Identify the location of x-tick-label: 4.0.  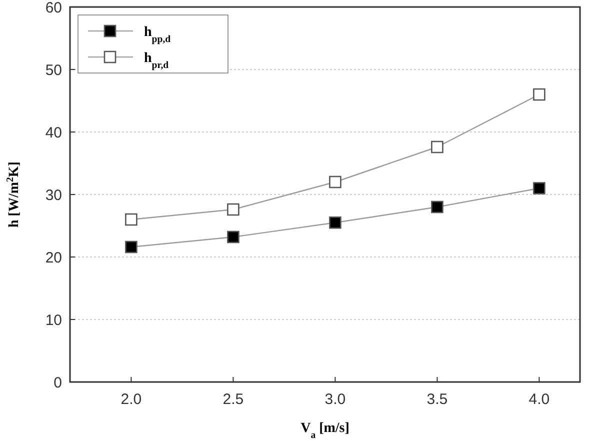
(539, 399).